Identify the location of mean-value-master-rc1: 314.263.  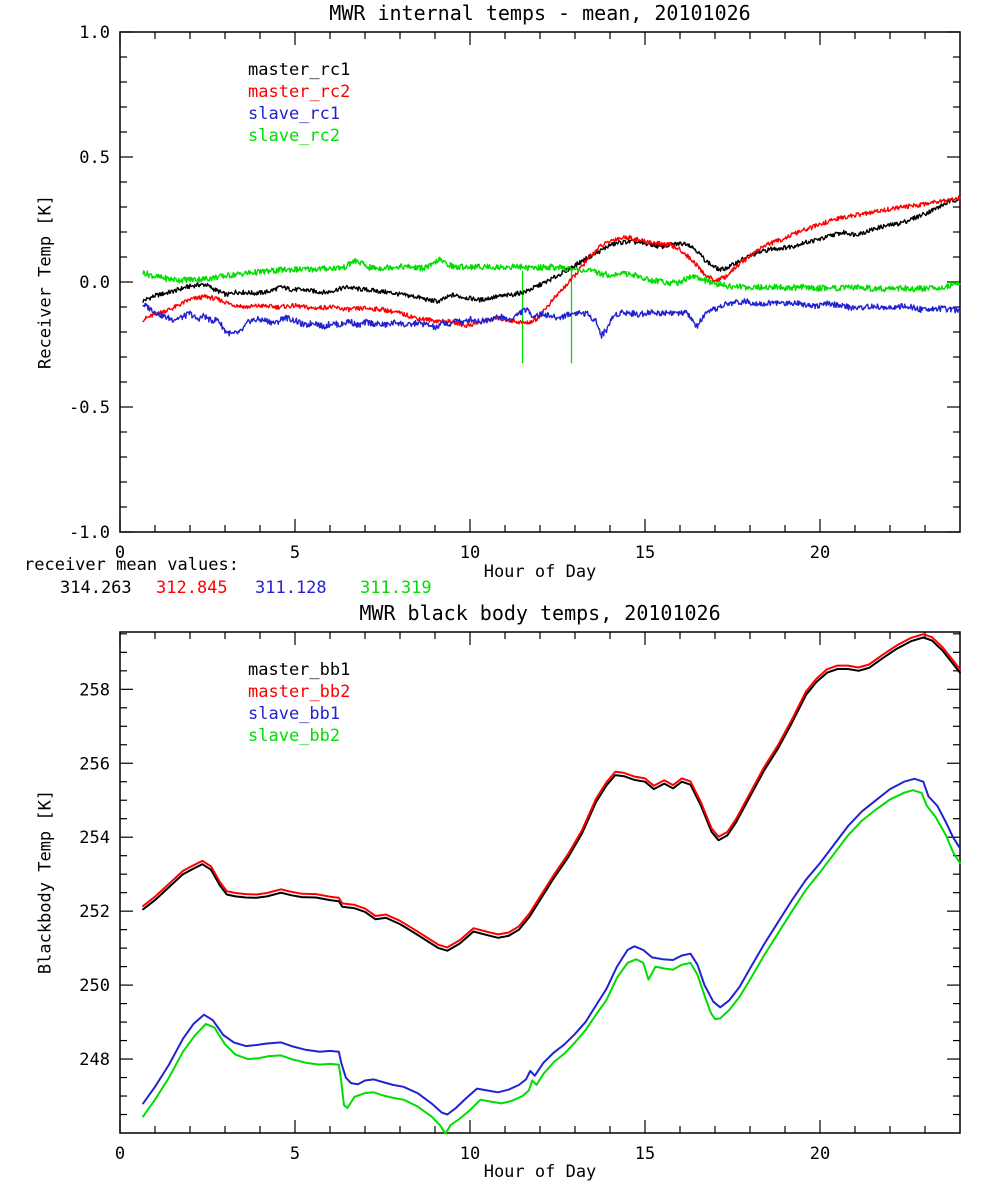
(96, 588).